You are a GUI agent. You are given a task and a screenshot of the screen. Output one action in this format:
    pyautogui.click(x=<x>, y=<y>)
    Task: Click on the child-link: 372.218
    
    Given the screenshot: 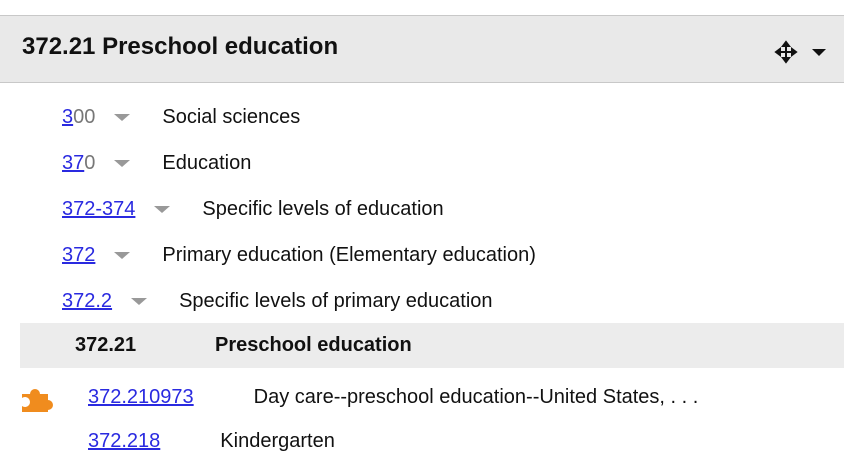 What is the action you would take?
    pyautogui.click(x=124, y=440)
    